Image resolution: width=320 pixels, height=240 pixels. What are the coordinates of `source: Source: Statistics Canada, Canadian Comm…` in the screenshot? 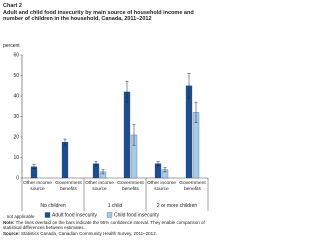 It's located at (106, 233).